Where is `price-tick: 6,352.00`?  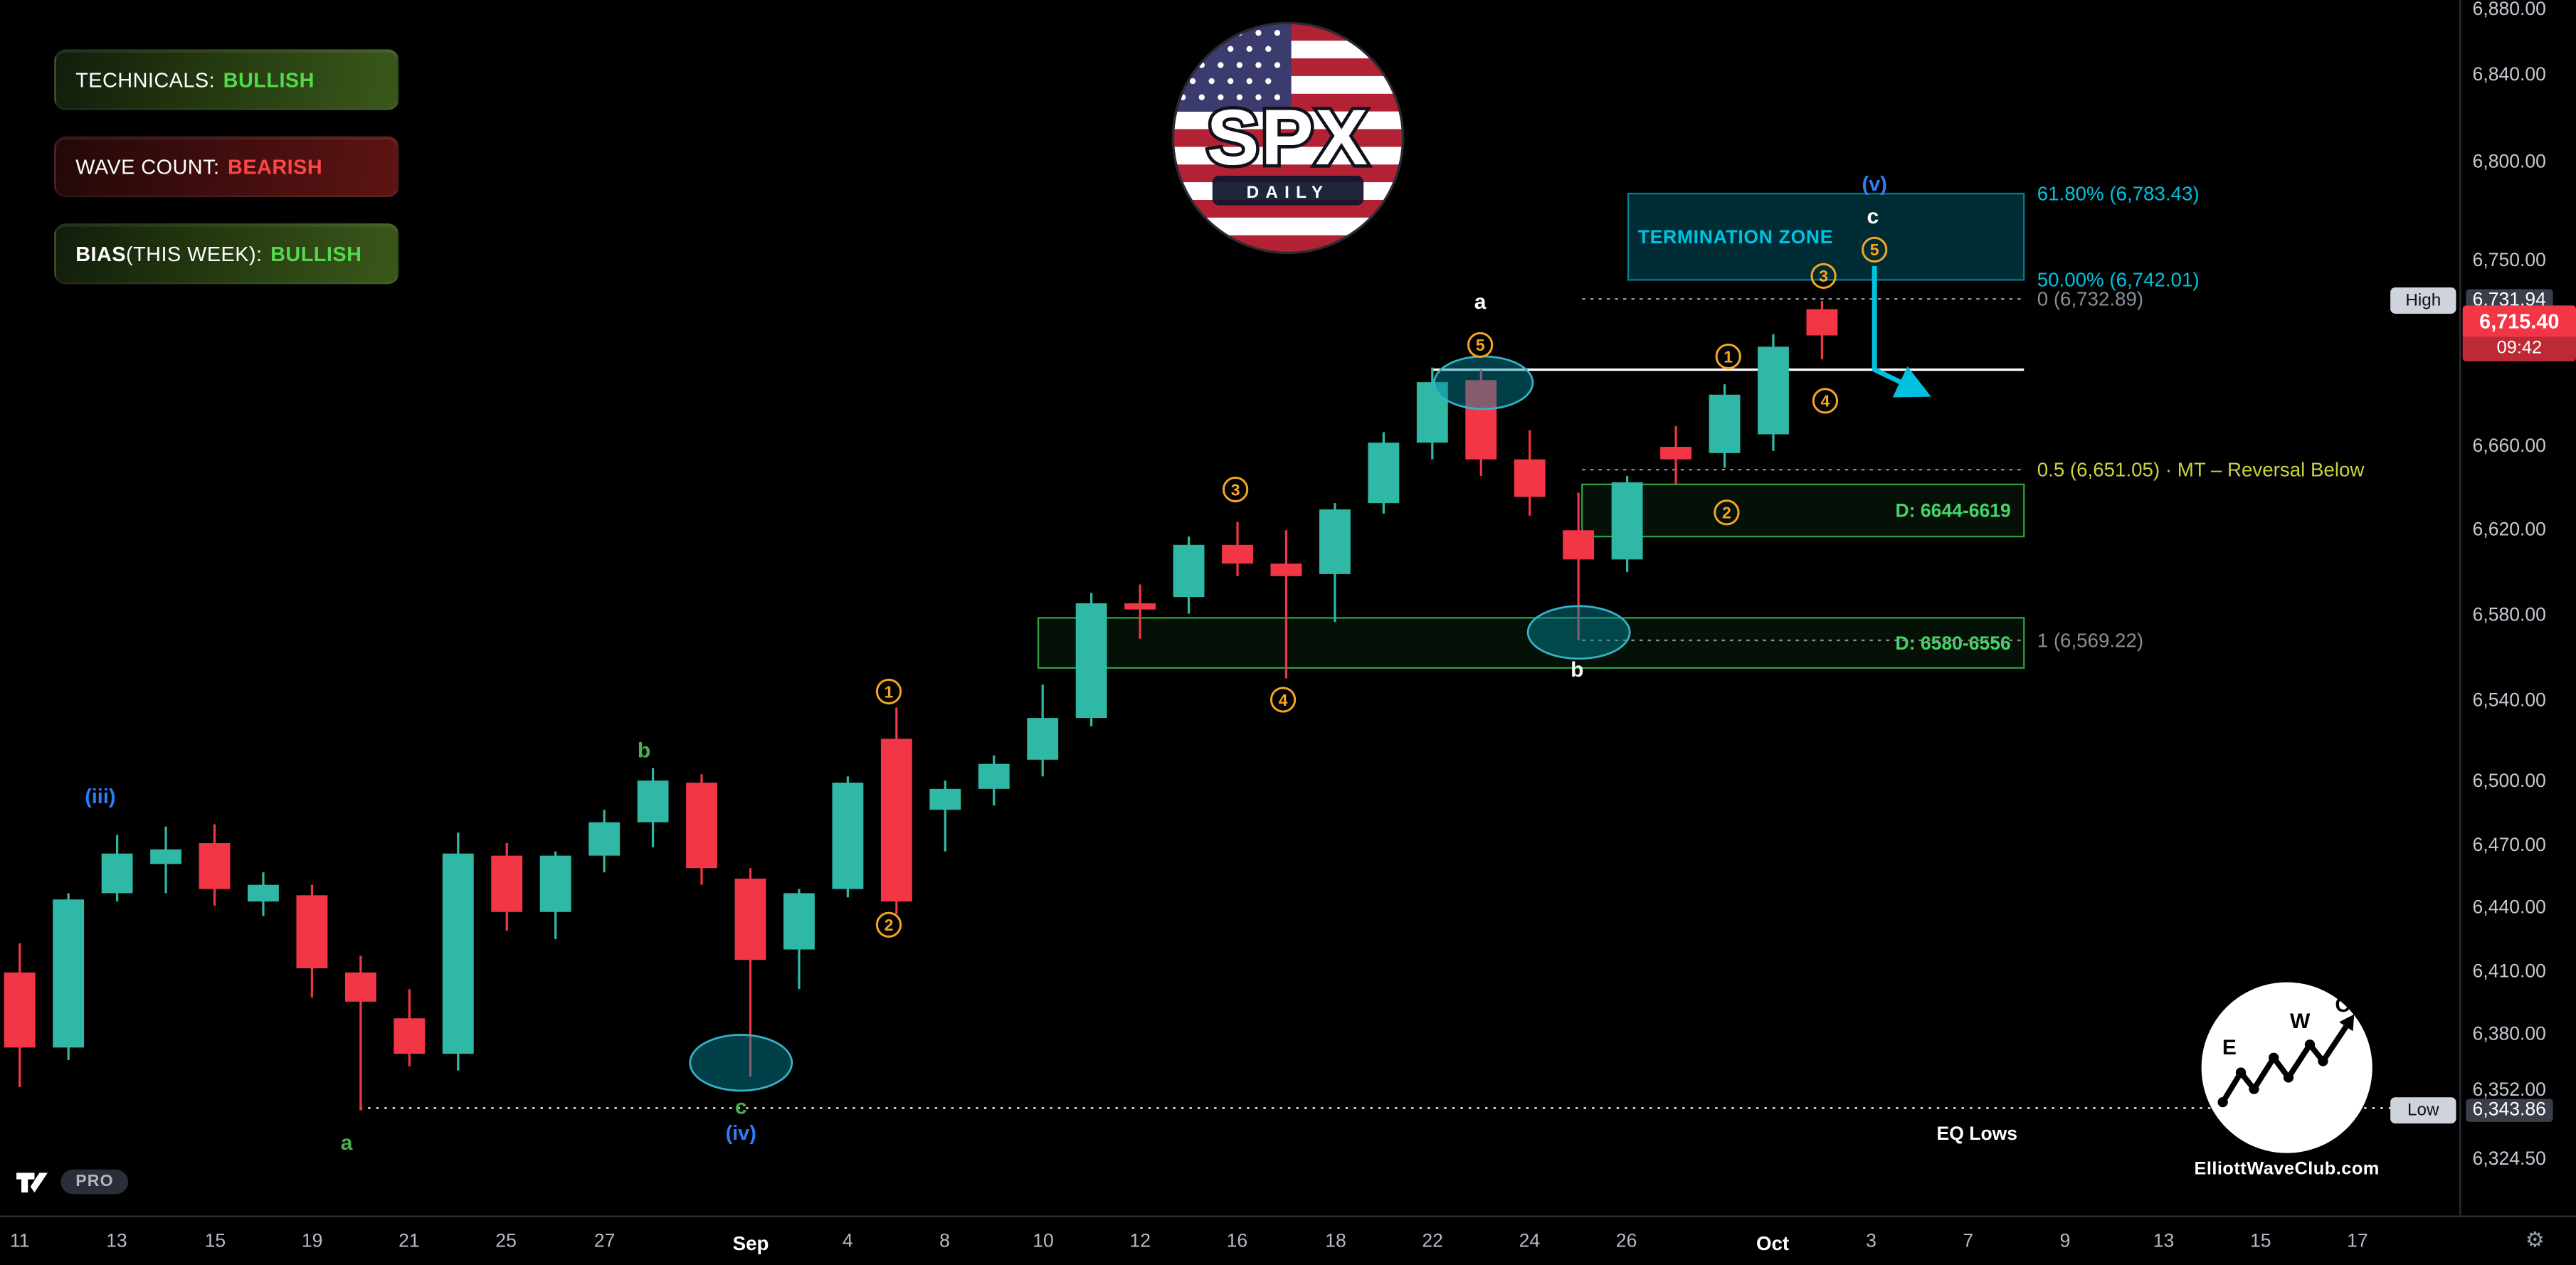 price-tick: 6,352.00 is located at coordinates (2509, 1091).